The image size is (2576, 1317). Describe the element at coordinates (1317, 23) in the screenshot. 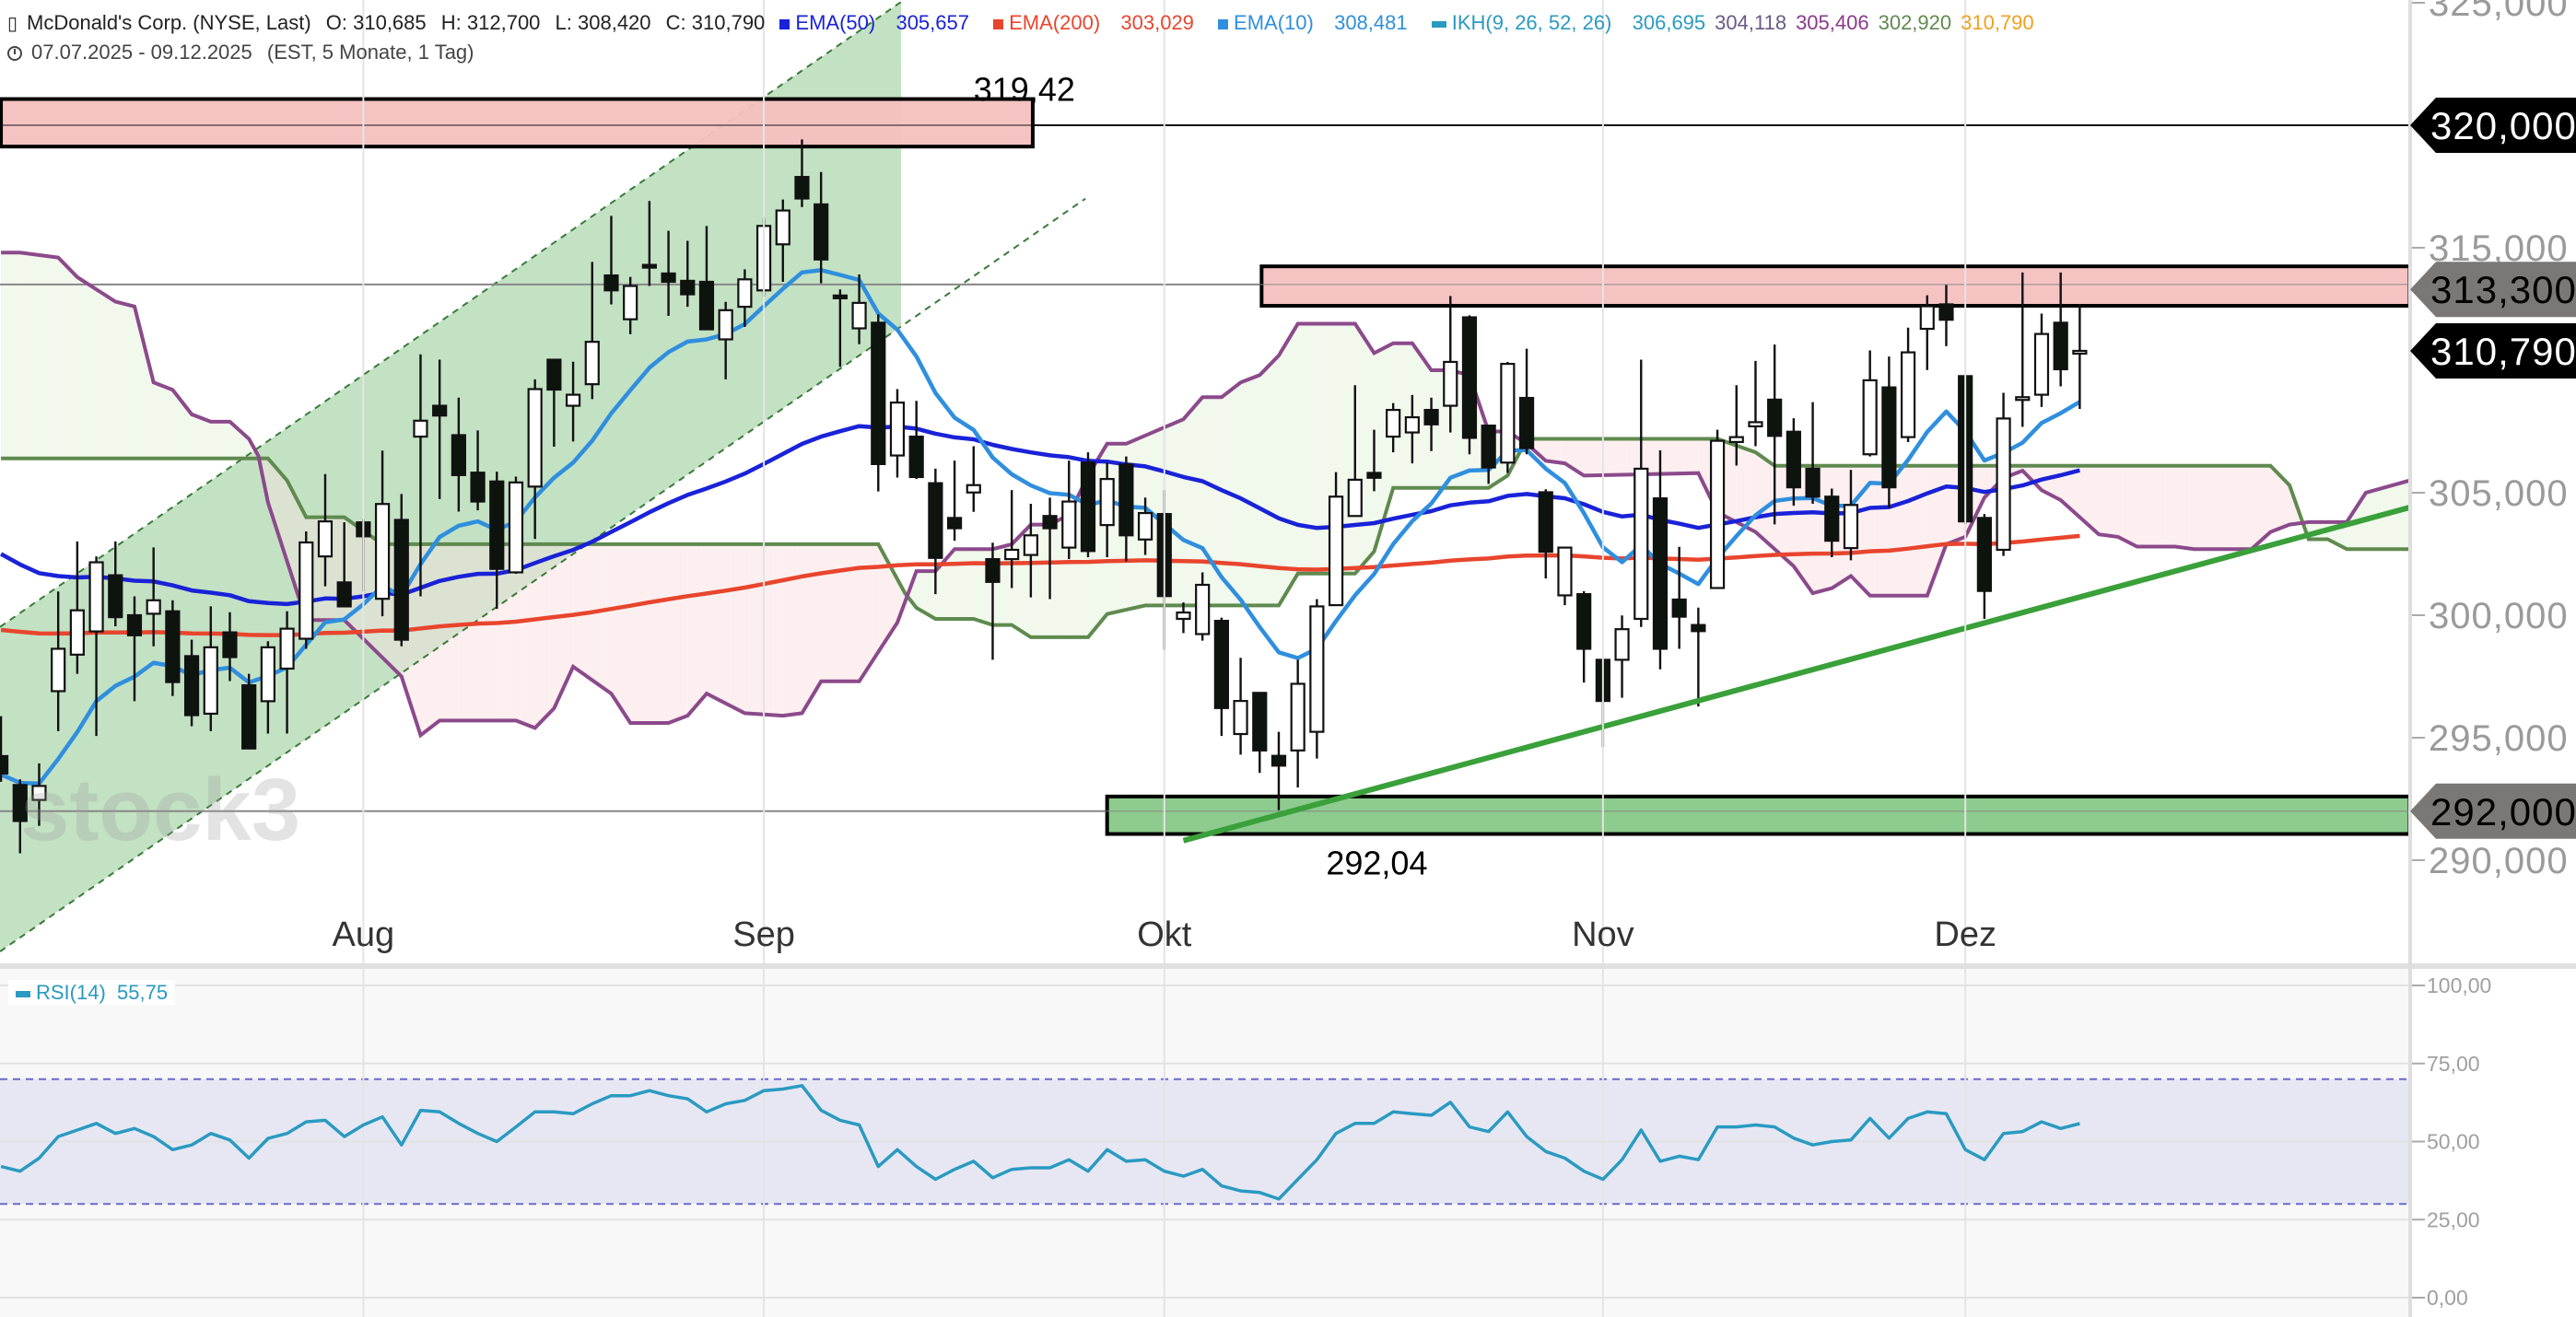

I see `legend-ema10: EMA(10) 308,481` at that location.